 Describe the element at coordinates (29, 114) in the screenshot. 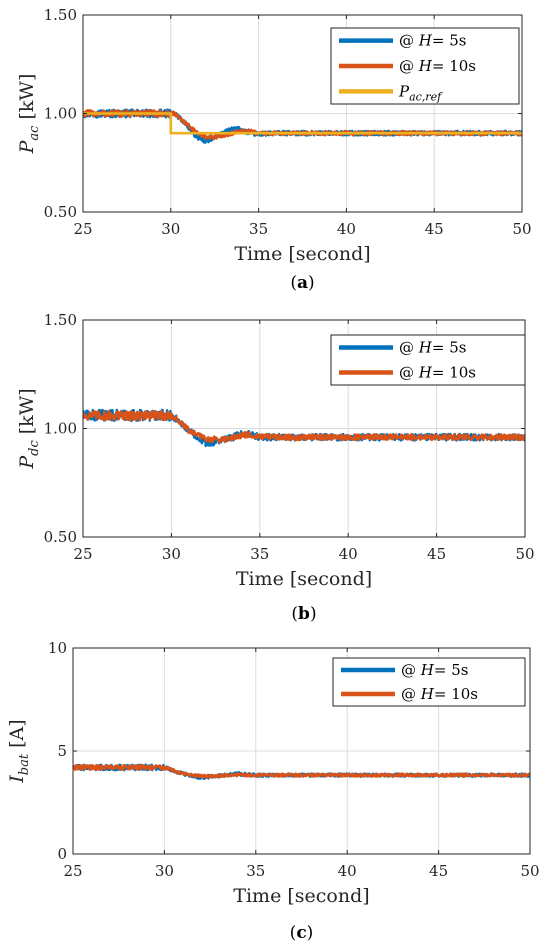

I see `y-axis-label: Pac [kW]` at that location.